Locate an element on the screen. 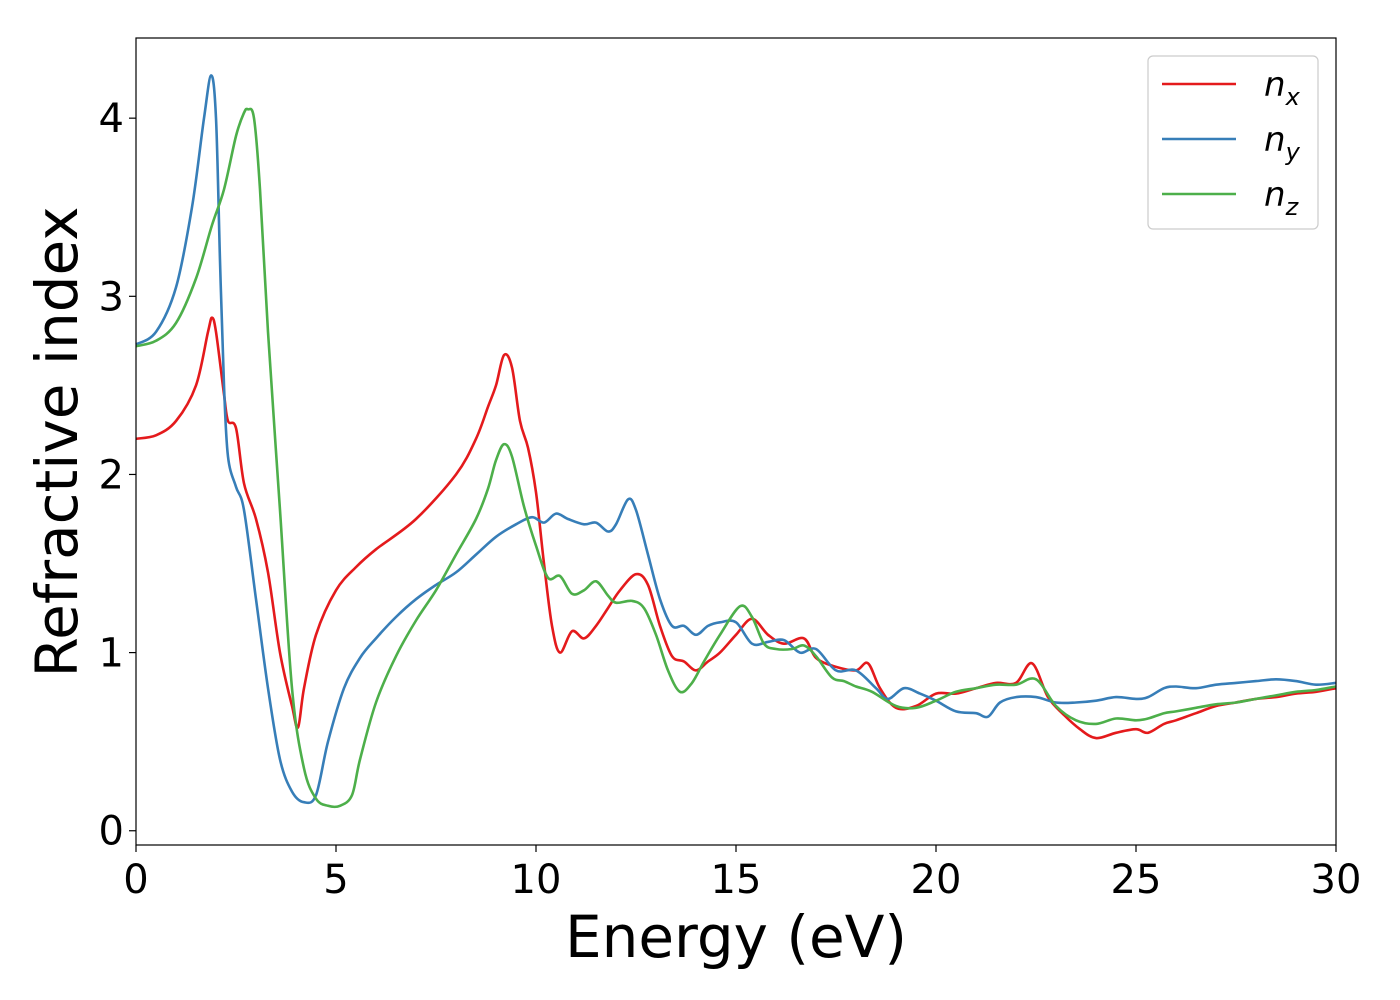  y-tick-label: 2 is located at coordinates (111, 475).